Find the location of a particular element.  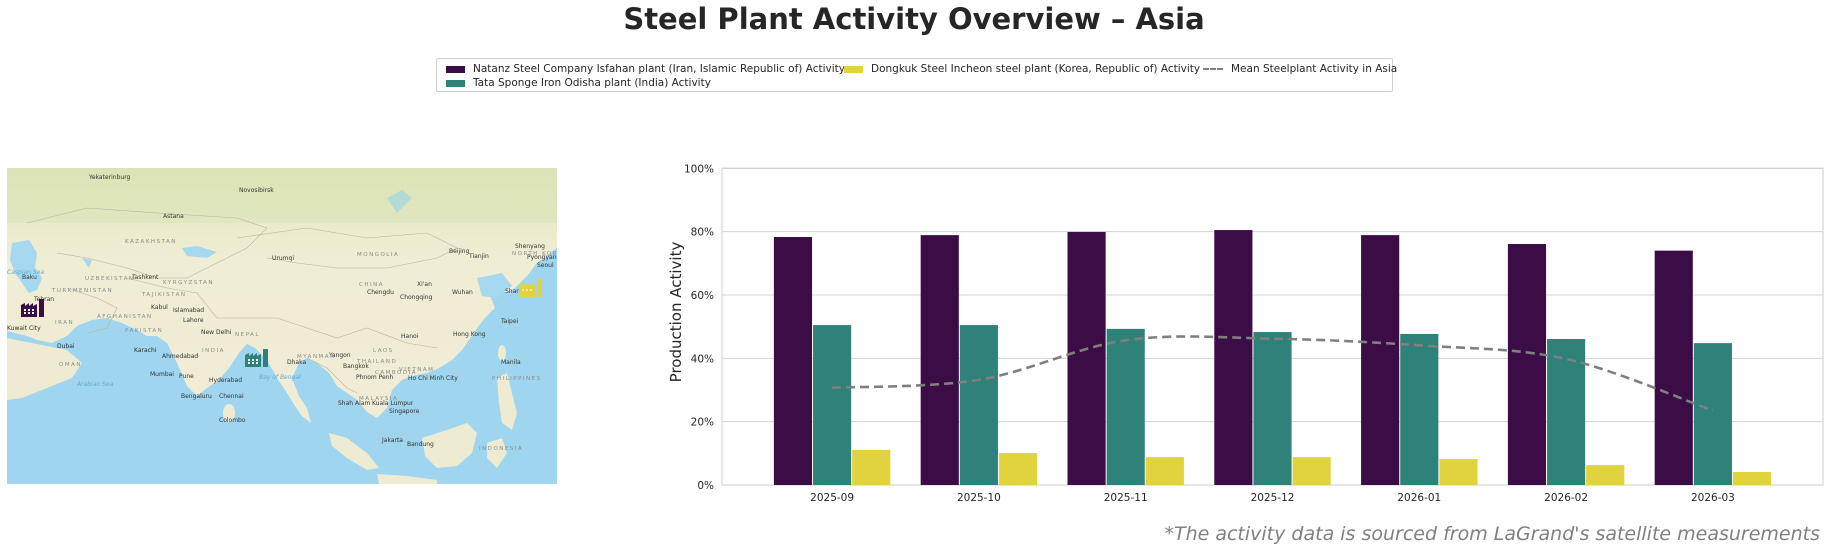

svg-text: Lahore is located at coordinates (193, 320).